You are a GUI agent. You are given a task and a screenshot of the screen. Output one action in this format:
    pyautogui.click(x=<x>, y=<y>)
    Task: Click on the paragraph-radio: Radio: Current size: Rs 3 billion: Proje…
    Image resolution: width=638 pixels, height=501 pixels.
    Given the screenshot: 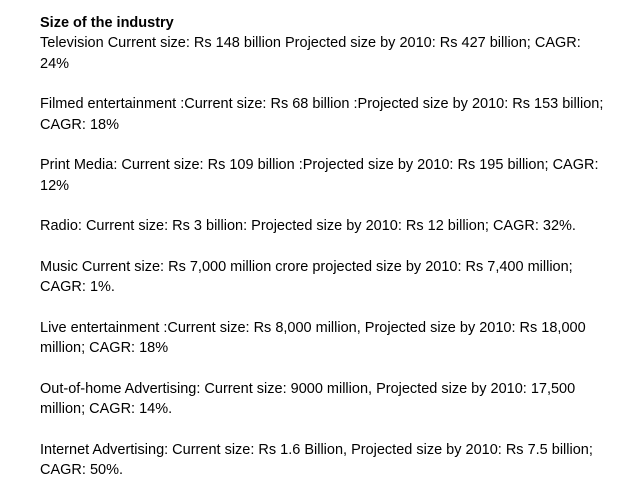 What is the action you would take?
    pyautogui.click(x=308, y=226)
    